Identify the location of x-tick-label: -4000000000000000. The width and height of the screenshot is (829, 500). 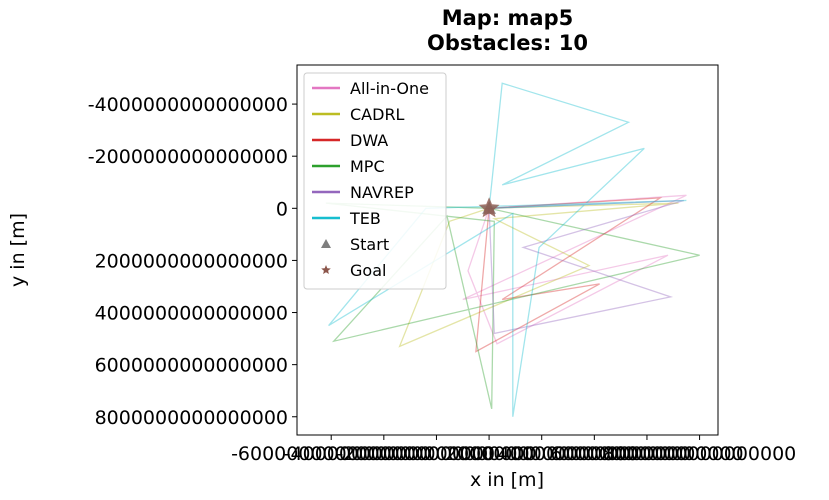
(384, 454).